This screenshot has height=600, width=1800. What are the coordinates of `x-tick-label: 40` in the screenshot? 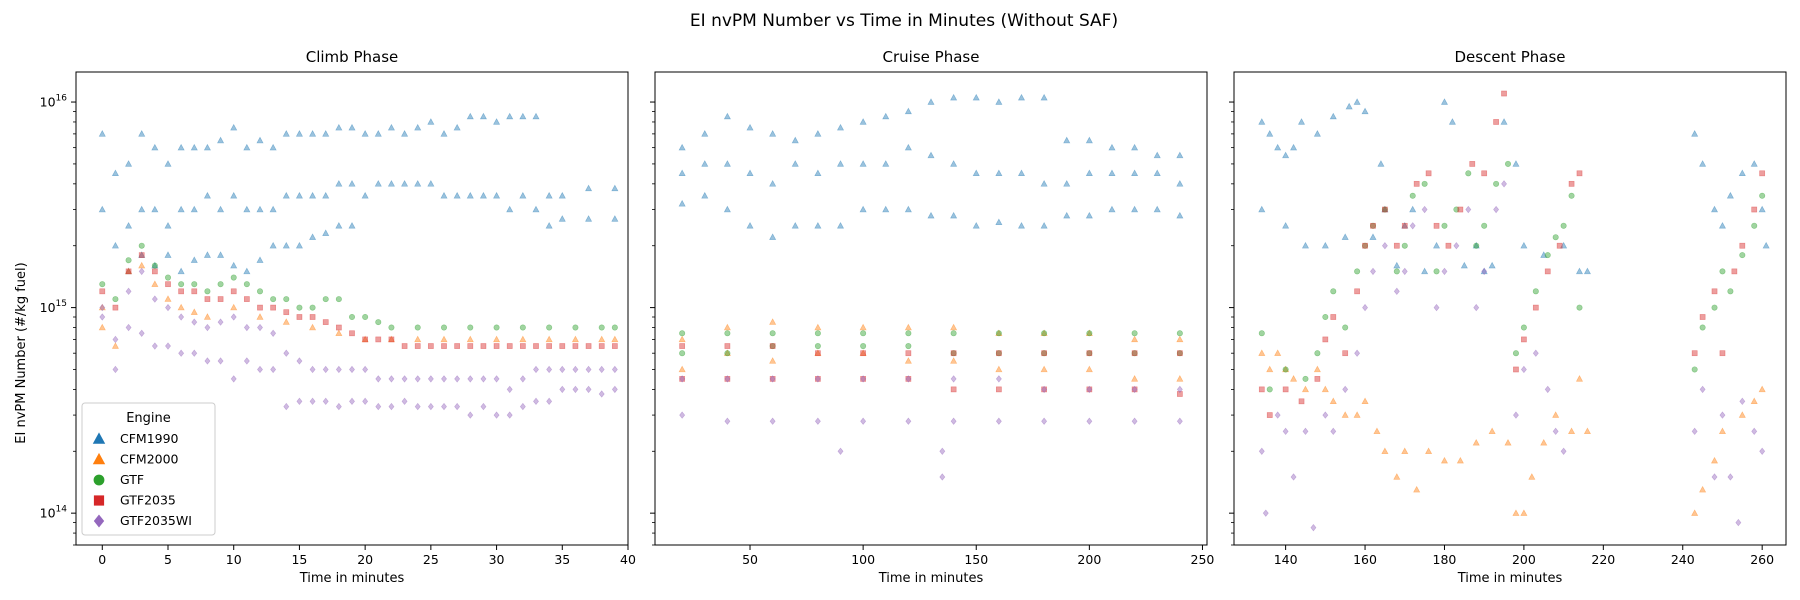 It's located at (628, 559).